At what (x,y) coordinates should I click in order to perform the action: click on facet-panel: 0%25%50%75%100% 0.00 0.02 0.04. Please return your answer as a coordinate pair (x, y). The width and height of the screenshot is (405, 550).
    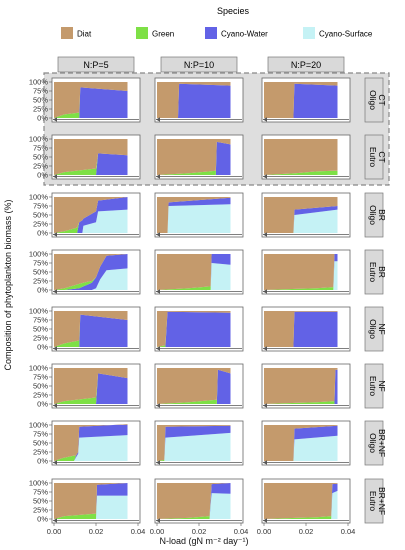
    Looking at the image, I should click on (87, 508).